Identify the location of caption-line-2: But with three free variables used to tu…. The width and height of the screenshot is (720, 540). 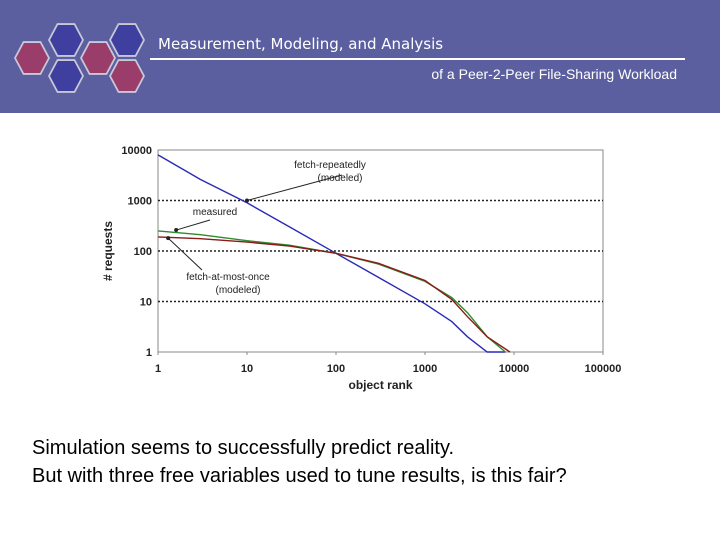
(299, 476).